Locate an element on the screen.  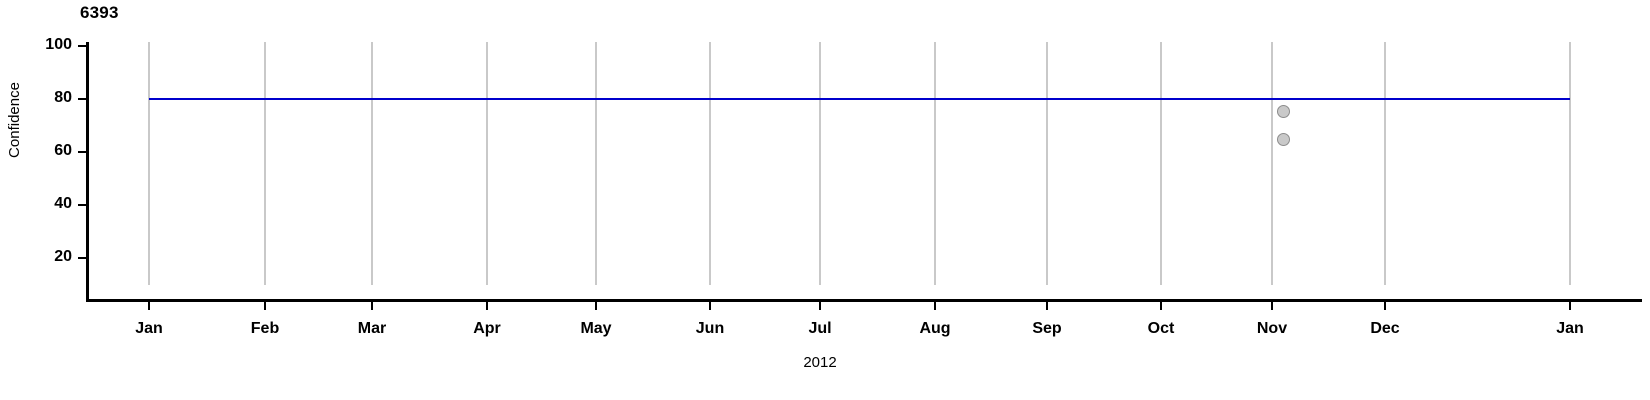
x-tick-label-oct-9: Oct is located at coordinates (1161, 328).